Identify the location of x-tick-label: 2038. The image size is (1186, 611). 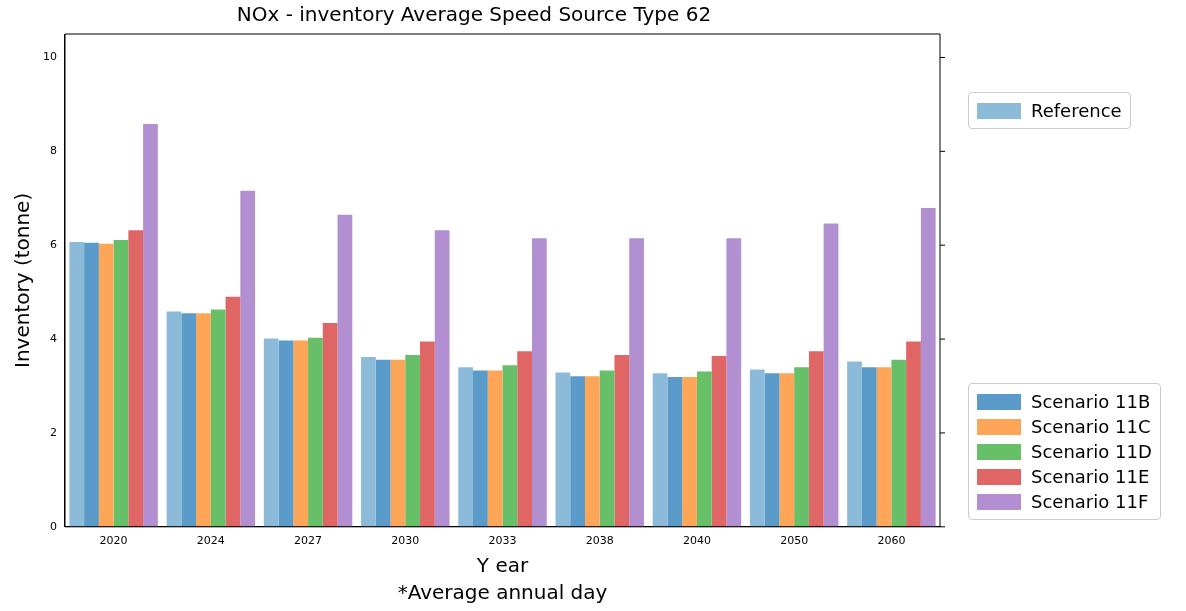
(599, 541).